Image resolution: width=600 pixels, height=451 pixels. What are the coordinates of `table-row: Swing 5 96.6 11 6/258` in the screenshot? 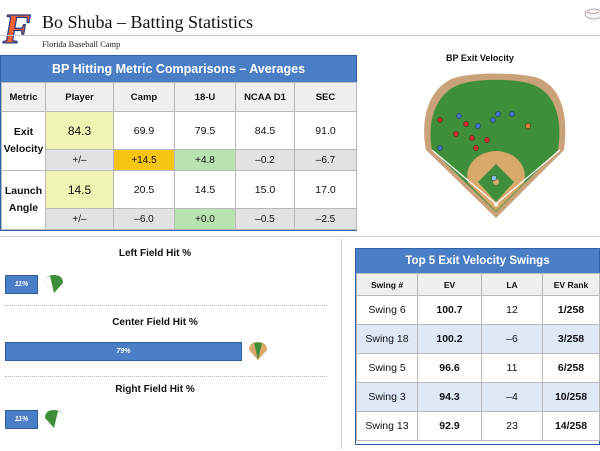 It's located at (478, 368).